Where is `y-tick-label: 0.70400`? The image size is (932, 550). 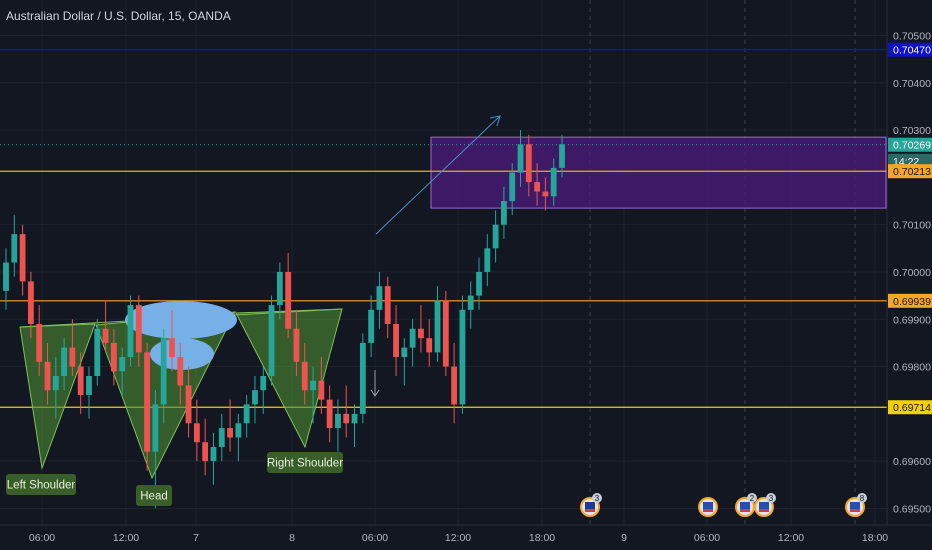 y-tick-label: 0.70400 is located at coordinates (912, 84).